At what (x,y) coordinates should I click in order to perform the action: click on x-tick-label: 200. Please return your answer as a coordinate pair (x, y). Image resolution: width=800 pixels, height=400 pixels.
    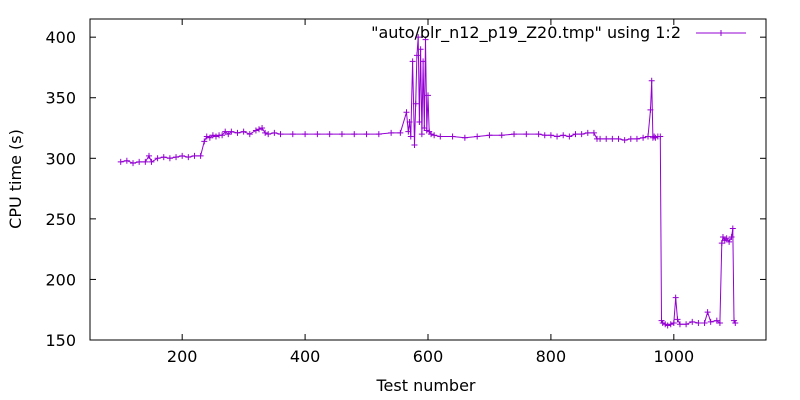
    Looking at the image, I should click on (182, 356).